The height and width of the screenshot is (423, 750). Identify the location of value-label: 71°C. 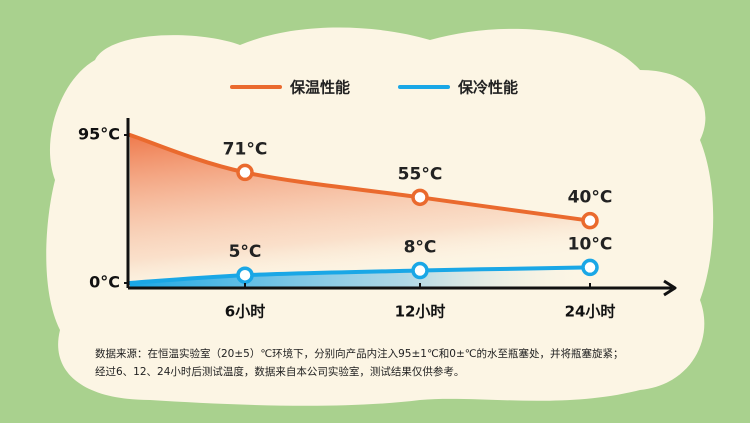
(245, 149).